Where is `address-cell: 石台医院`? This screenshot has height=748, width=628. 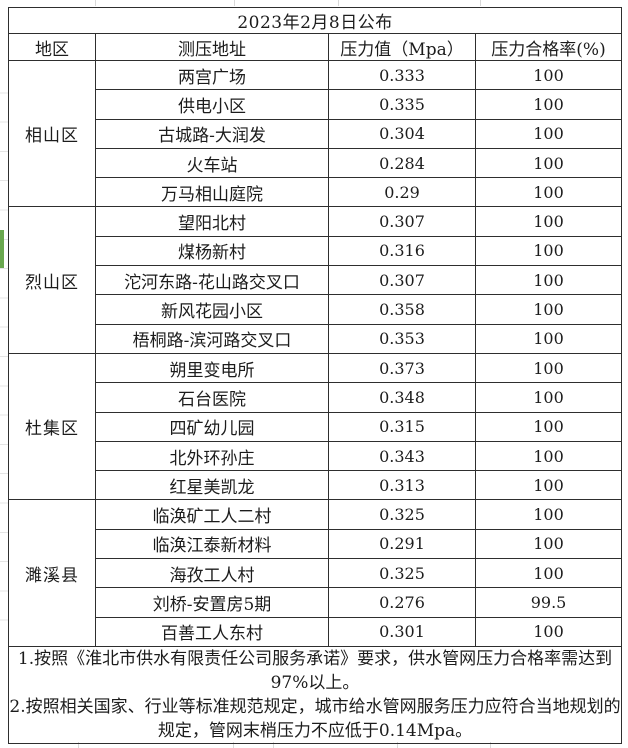 address-cell: 石台医院 is located at coordinates (212, 397).